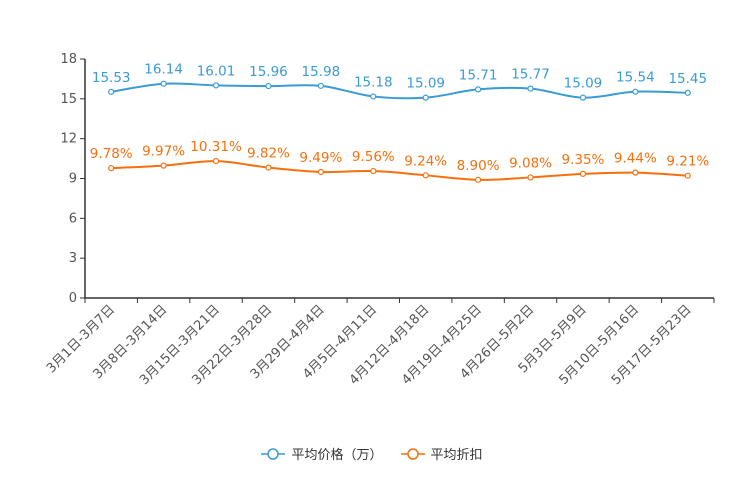 The width and height of the screenshot is (744, 496). I want to click on data-label: 15.45, so click(687, 79).